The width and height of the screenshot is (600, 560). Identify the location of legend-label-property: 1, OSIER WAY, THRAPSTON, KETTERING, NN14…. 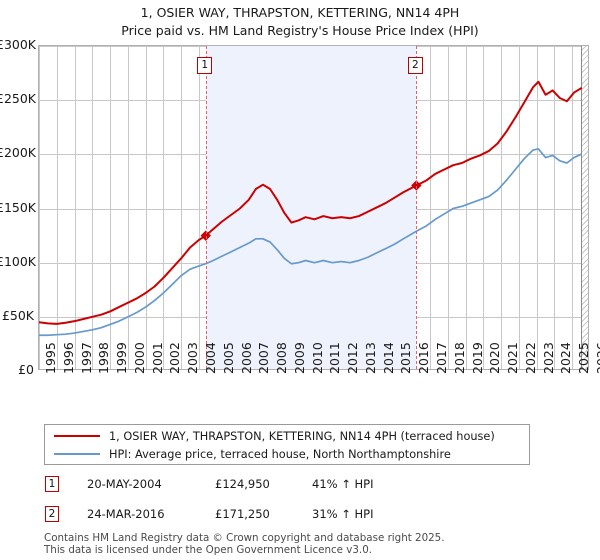
(302, 436).